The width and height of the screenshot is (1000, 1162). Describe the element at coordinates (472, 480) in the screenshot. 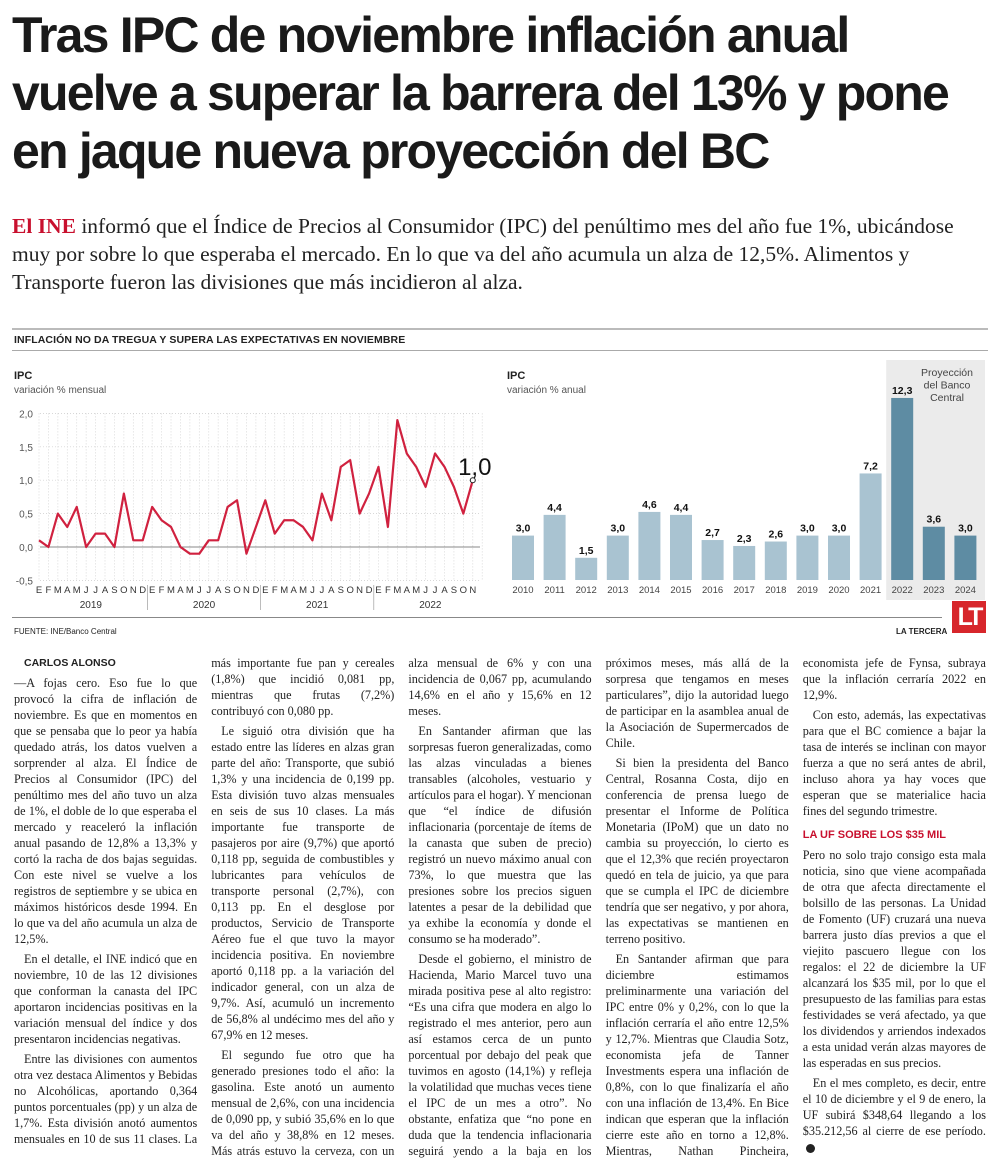

I see `last-point-marker` at that location.